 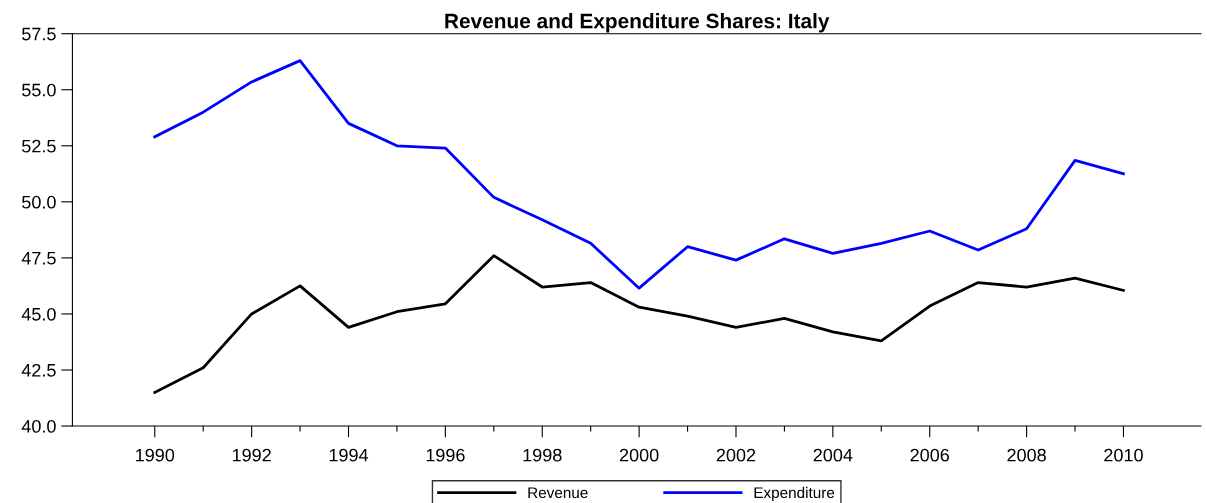 What do you see at coordinates (794, 494) in the screenshot?
I see `legend-label: Expenditure` at bounding box center [794, 494].